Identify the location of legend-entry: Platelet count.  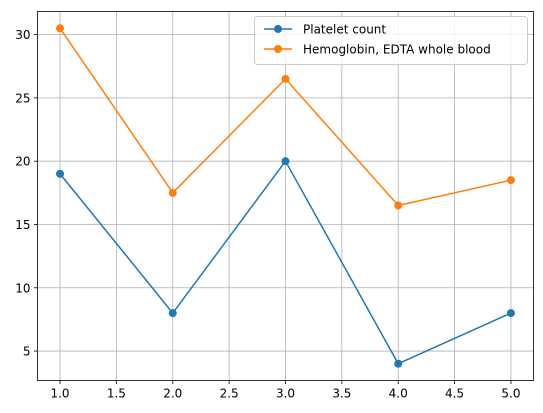
(325, 30).